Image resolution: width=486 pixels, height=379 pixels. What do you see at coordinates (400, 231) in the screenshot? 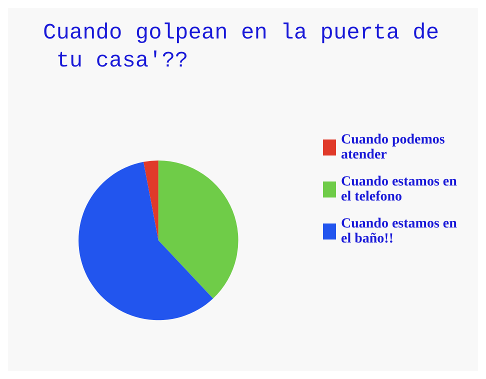
I see `legend-label: Cuando estamos en el baño!!` at bounding box center [400, 231].